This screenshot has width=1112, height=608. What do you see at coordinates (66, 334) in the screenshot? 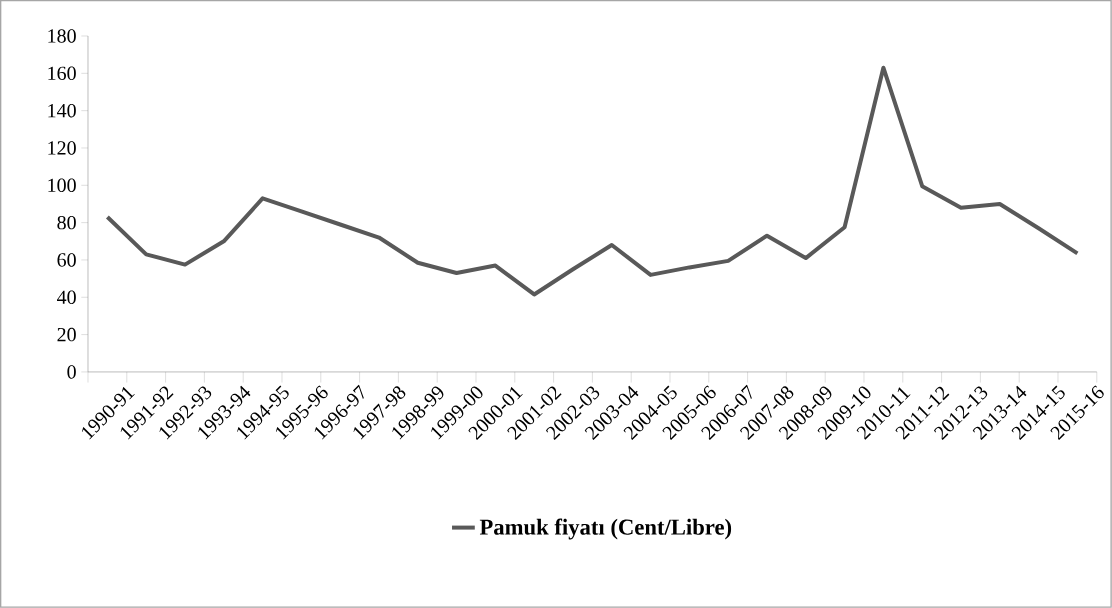
I see `y-tick-label: 20` at bounding box center [66, 334].